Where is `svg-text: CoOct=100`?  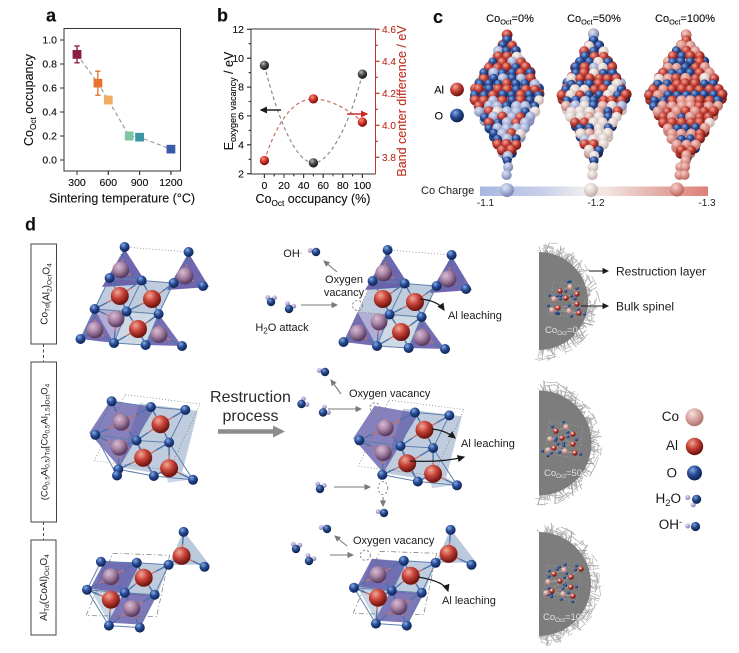 svg-text: CoOct=100 is located at coordinates (564, 618).